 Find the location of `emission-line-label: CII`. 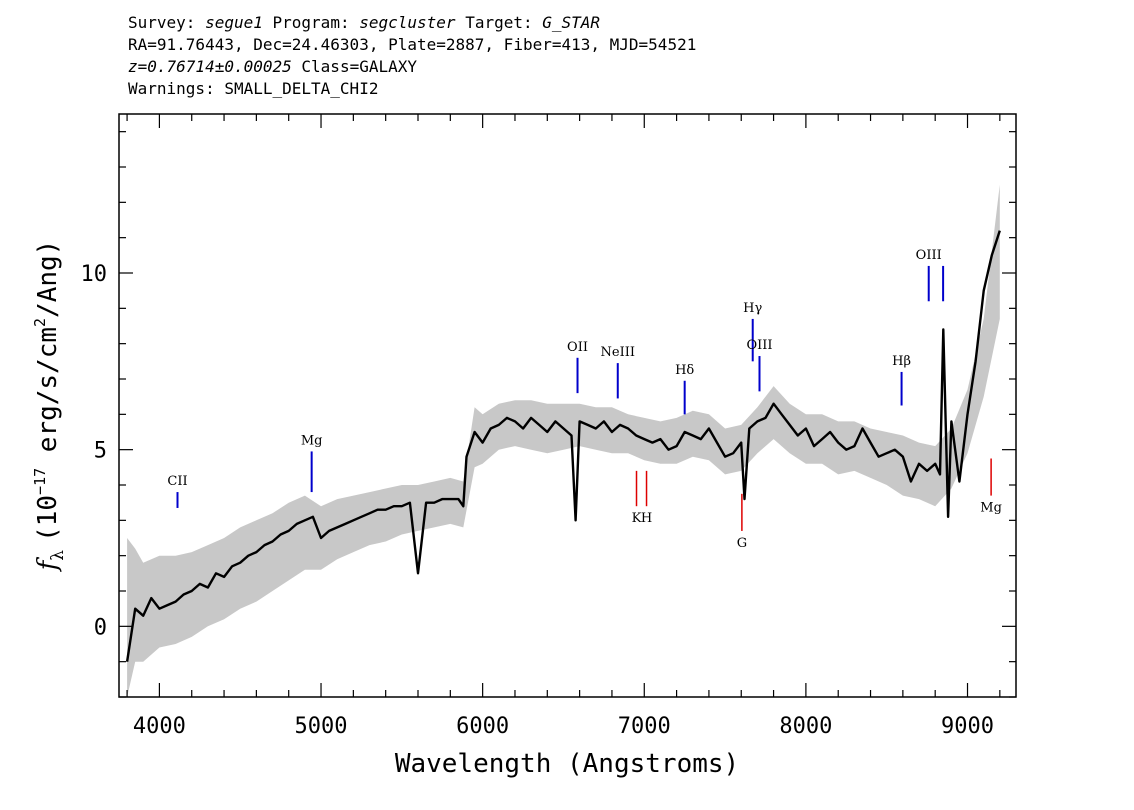

emission-line-label: CII is located at coordinates (177, 481).